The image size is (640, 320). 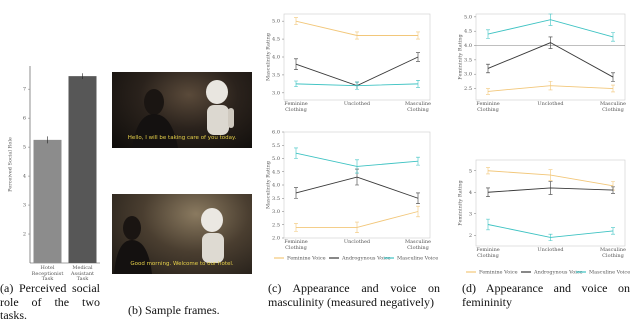 I want to click on video-frame: Good morning. Welcome to our hotel., so click(x=182, y=234).